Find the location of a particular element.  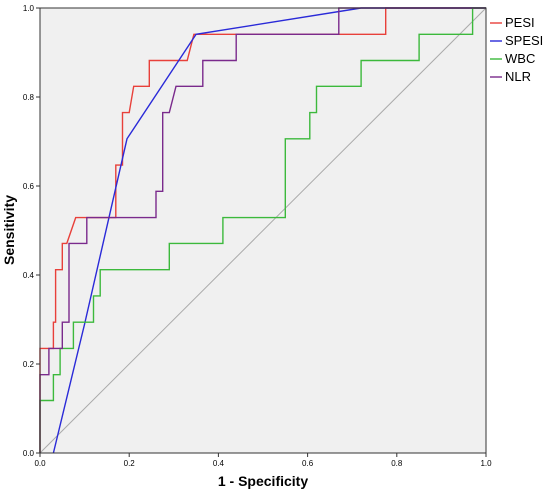

legend-label-wbc: WBC is located at coordinates (520, 58).